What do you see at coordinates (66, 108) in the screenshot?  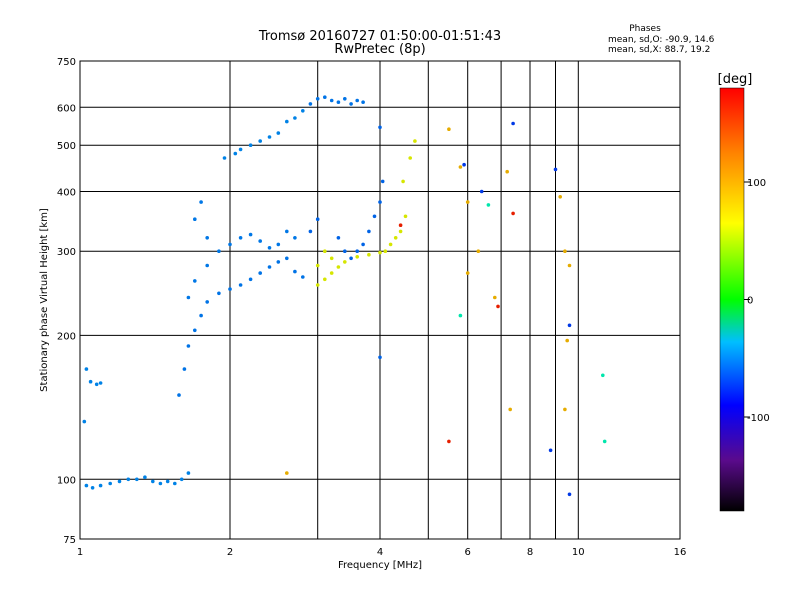 I see `y-tick-label: 600` at bounding box center [66, 108].